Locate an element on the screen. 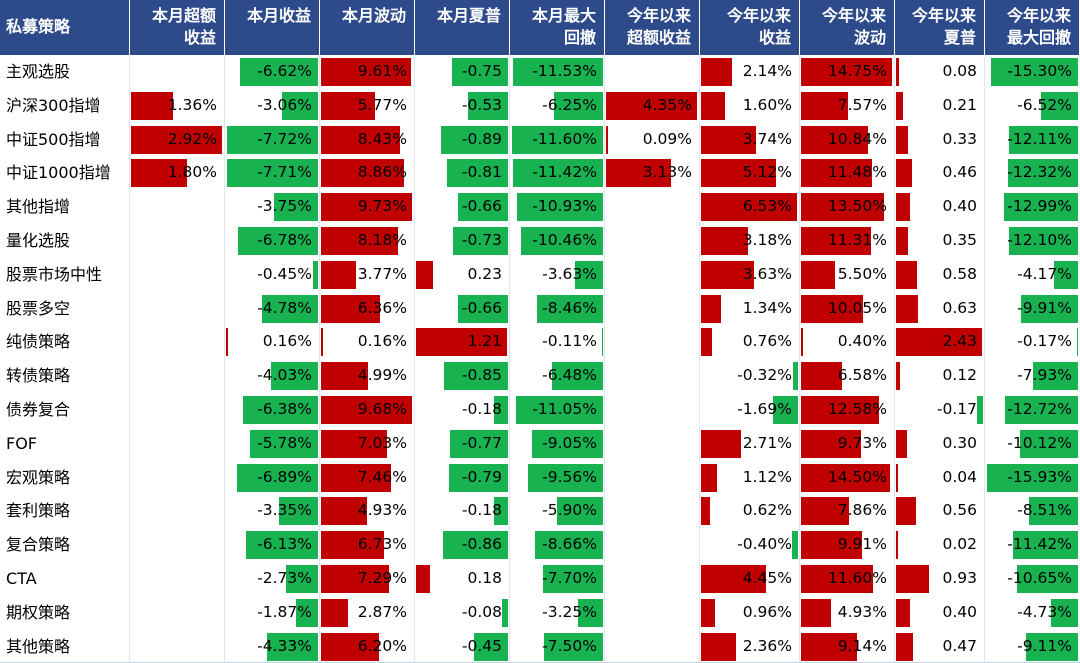 Image resolution: width=1080 pixels, height=663 pixels. value-cell: -7.72% is located at coordinates (272, 140).